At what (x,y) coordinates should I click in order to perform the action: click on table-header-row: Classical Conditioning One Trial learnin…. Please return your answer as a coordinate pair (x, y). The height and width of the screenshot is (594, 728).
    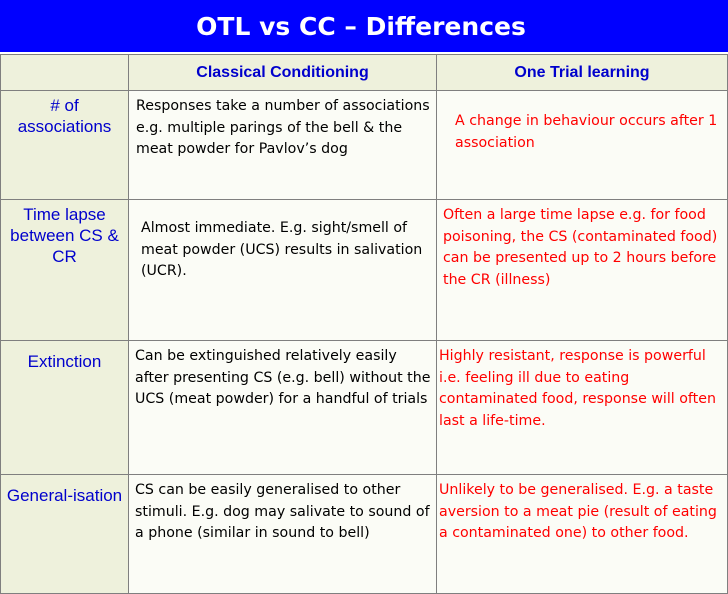
    Looking at the image, I should click on (364, 72).